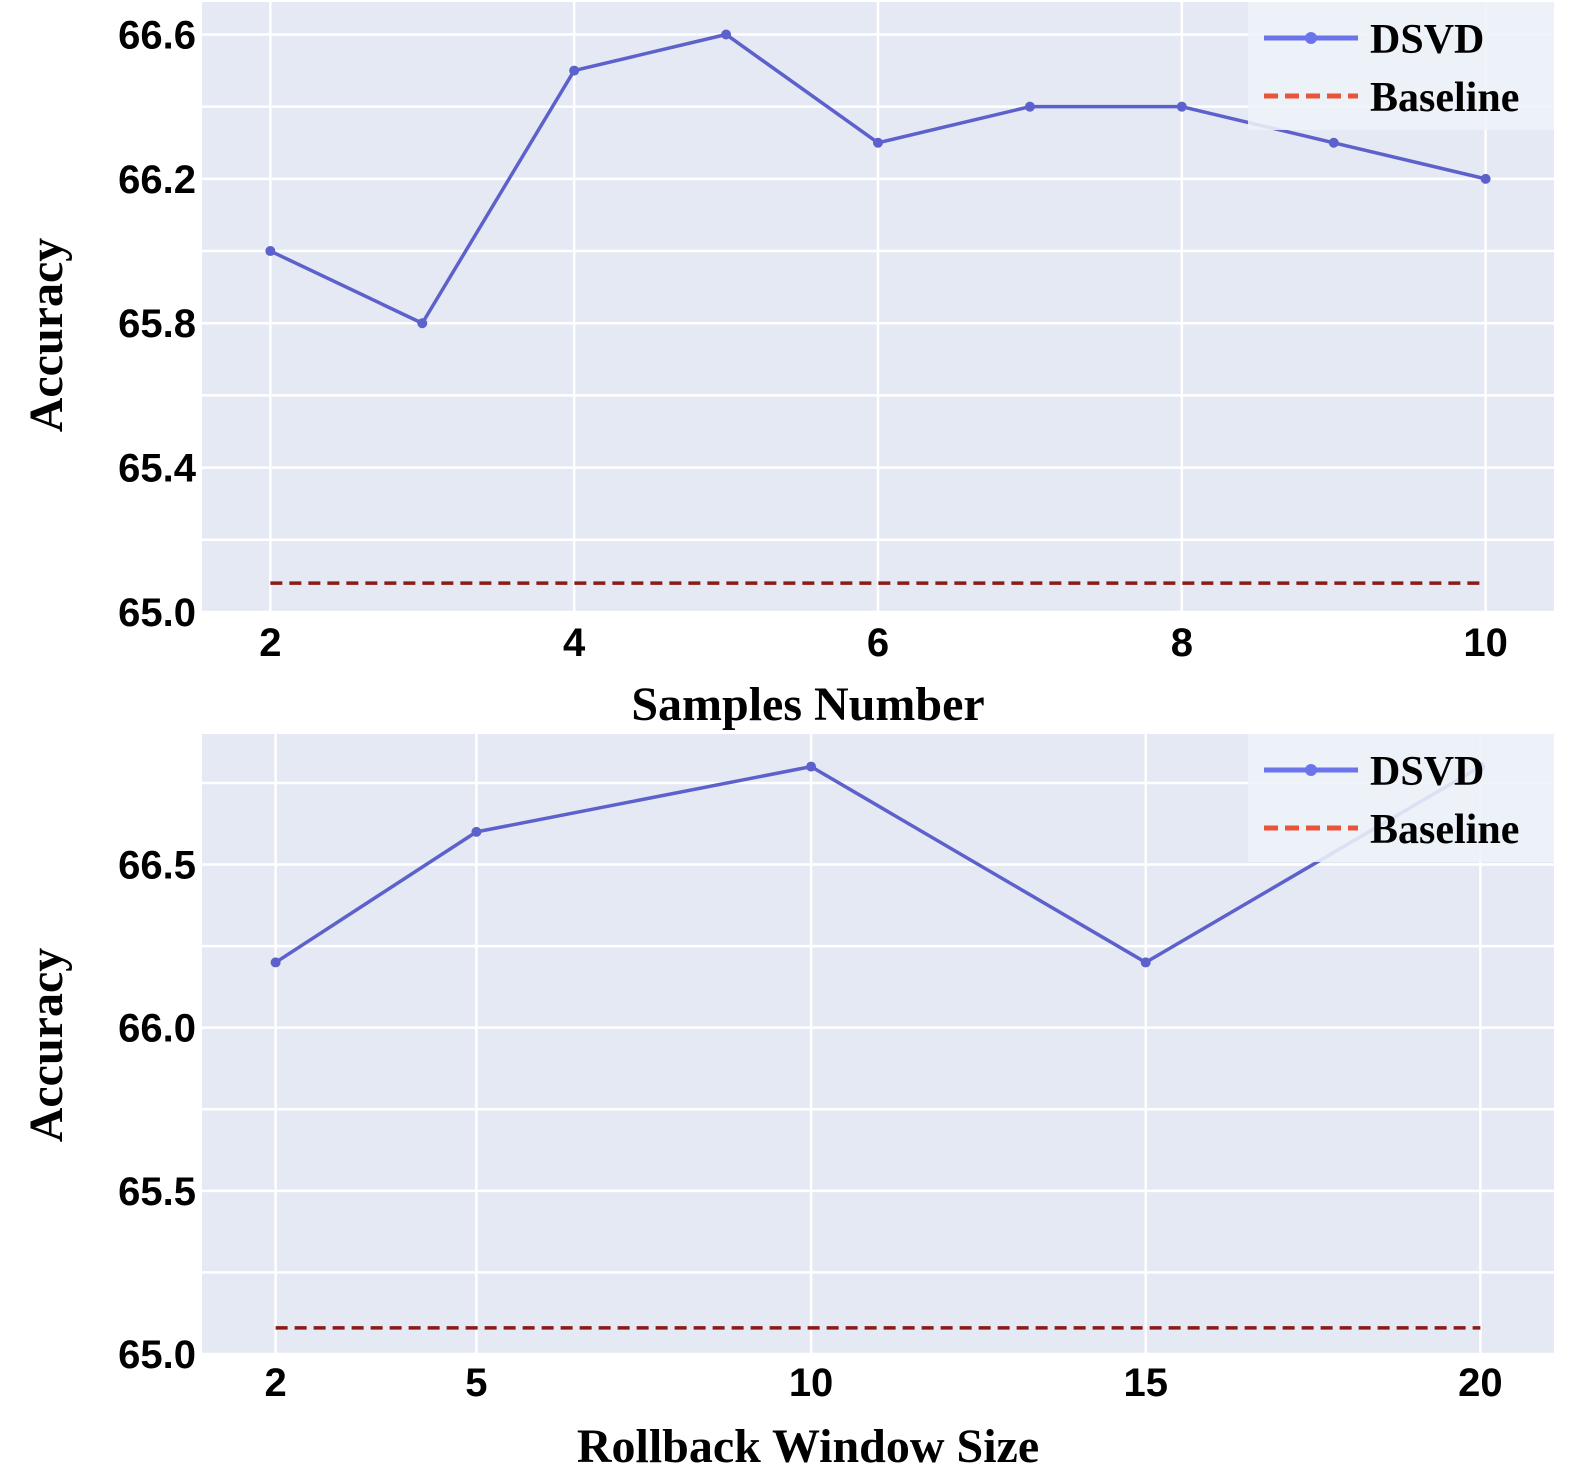  What do you see at coordinates (807, 704) in the screenshot?
I see `x-axis-title: Samples Number` at bounding box center [807, 704].